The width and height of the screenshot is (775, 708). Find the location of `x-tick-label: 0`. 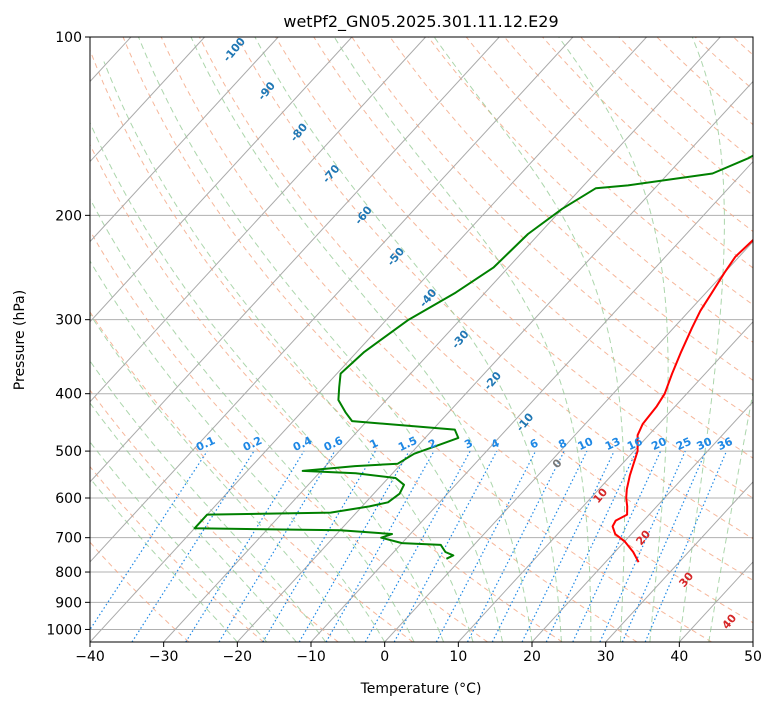

x-tick-label: 0 is located at coordinates (384, 657).